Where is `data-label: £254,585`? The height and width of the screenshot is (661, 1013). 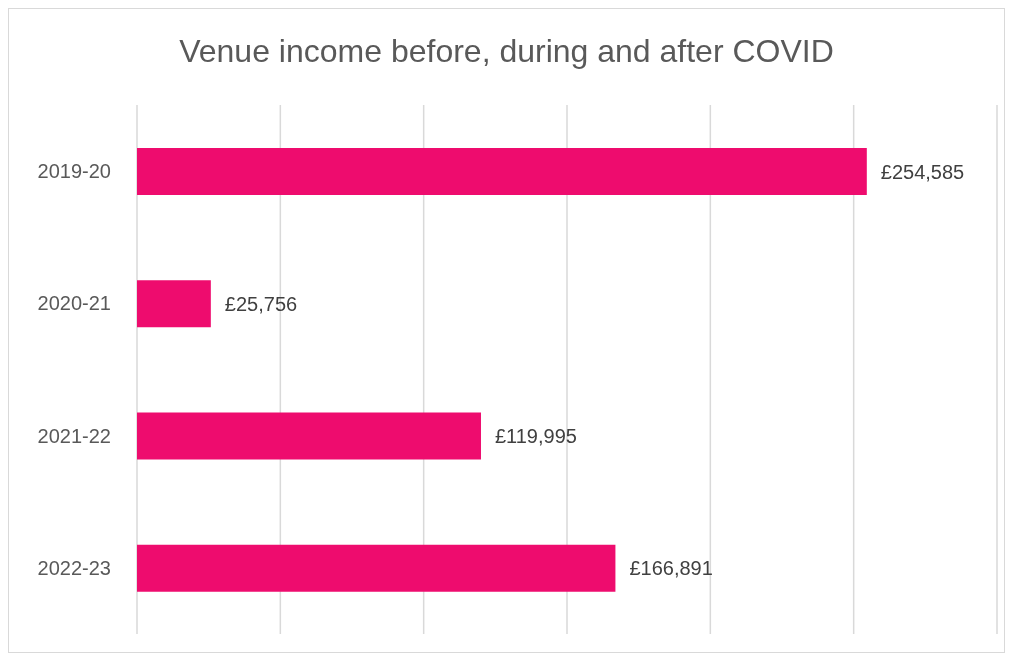
data-label: £254,585 is located at coordinates (922, 171).